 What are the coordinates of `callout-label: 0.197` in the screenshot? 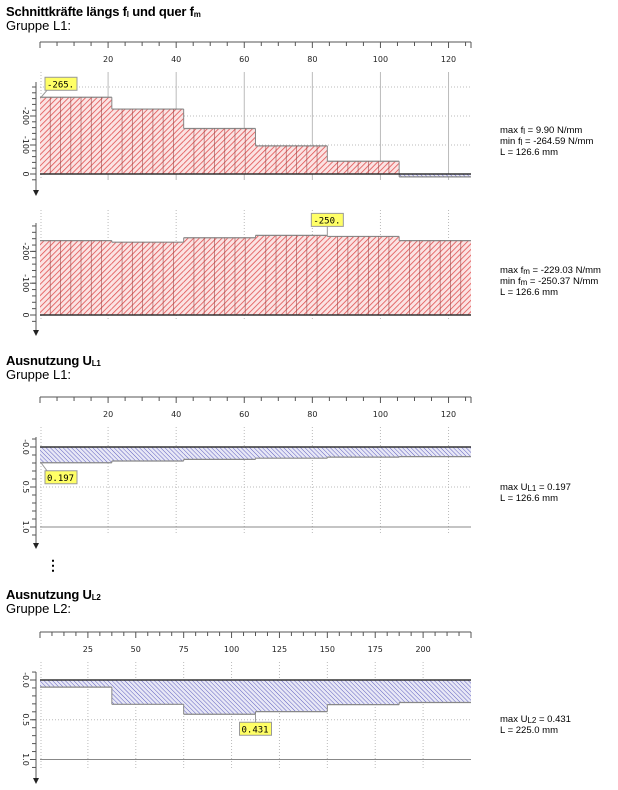 It's located at (60, 479).